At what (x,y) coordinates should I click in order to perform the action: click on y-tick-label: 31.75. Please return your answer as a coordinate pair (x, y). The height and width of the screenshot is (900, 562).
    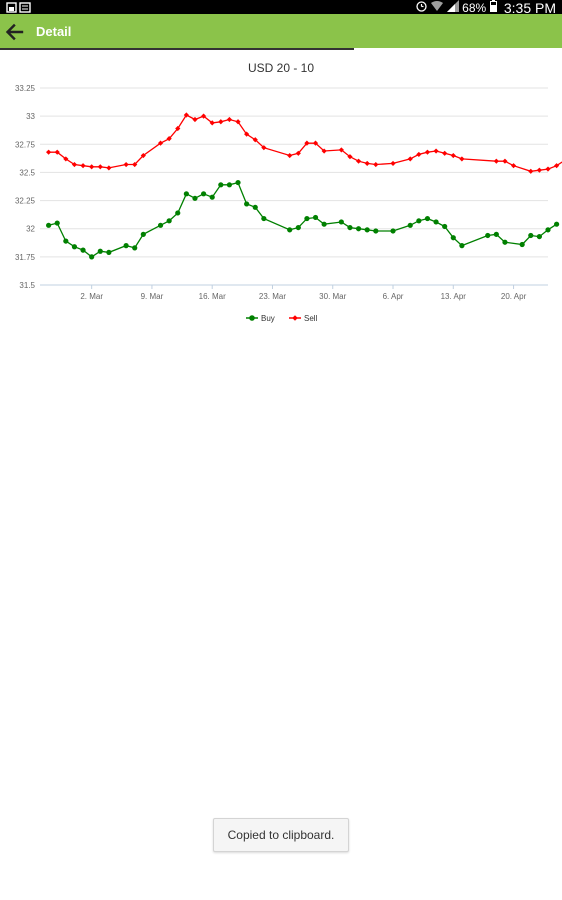
    Looking at the image, I should click on (25, 257).